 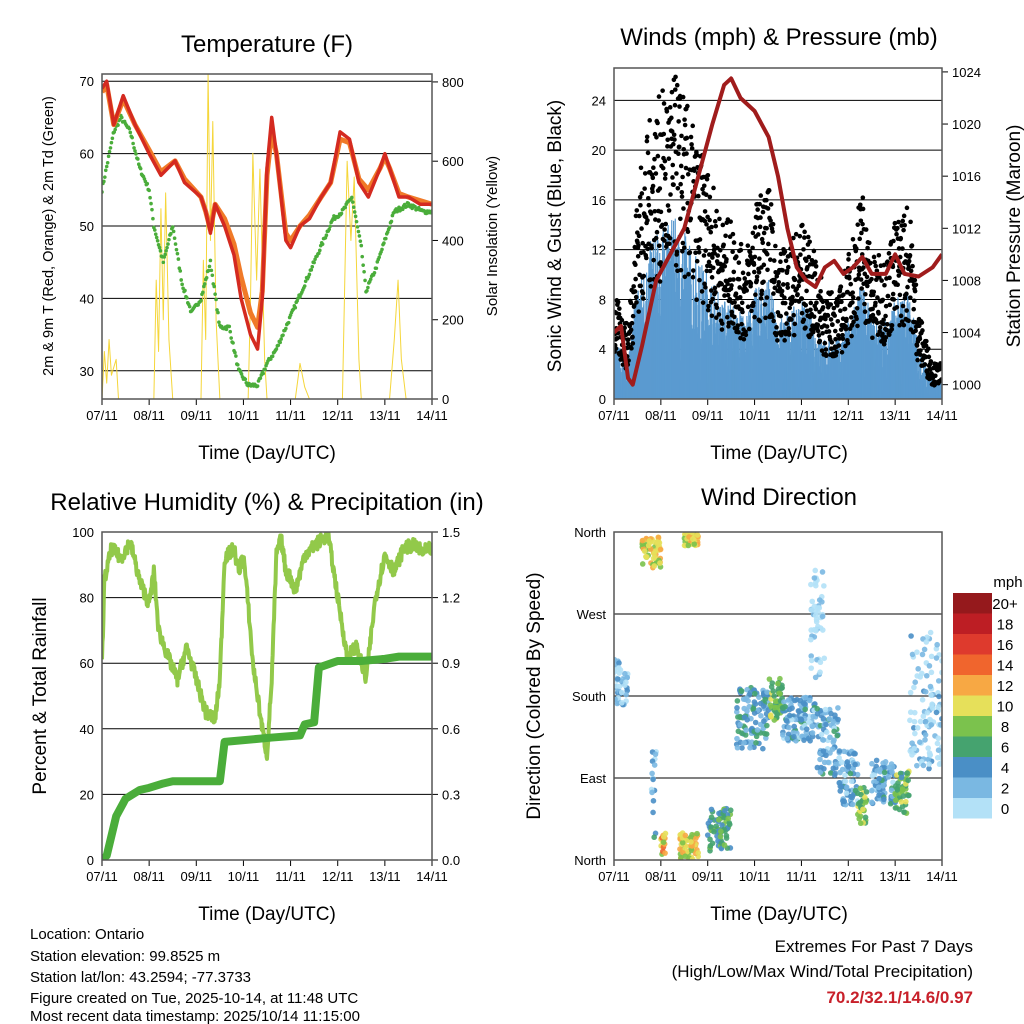 What do you see at coordinates (1005, 666) in the screenshot?
I see `legend-label: 14` at bounding box center [1005, 666].